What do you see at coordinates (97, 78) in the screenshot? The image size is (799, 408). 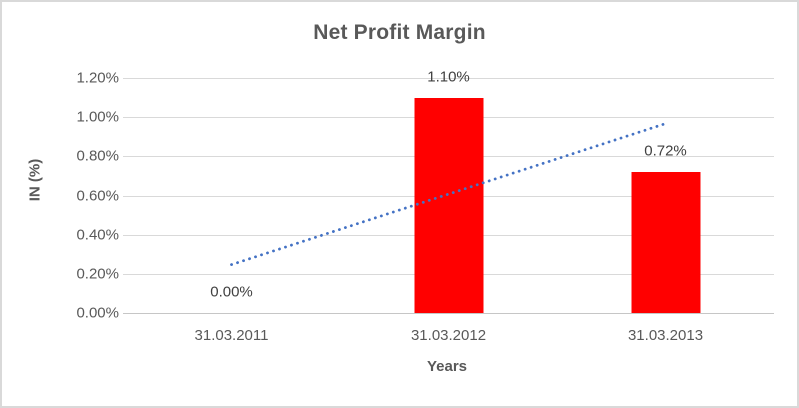 I see `y-tick-label: 1.20%` at bounding box center [97, 78].